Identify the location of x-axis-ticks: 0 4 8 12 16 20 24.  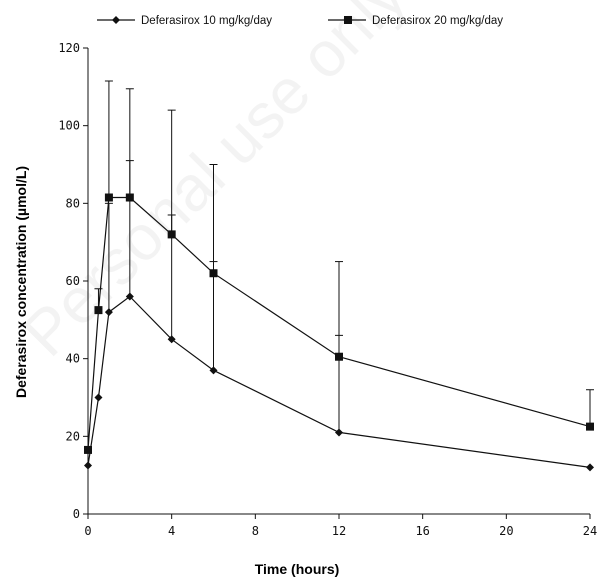
(340, 526).